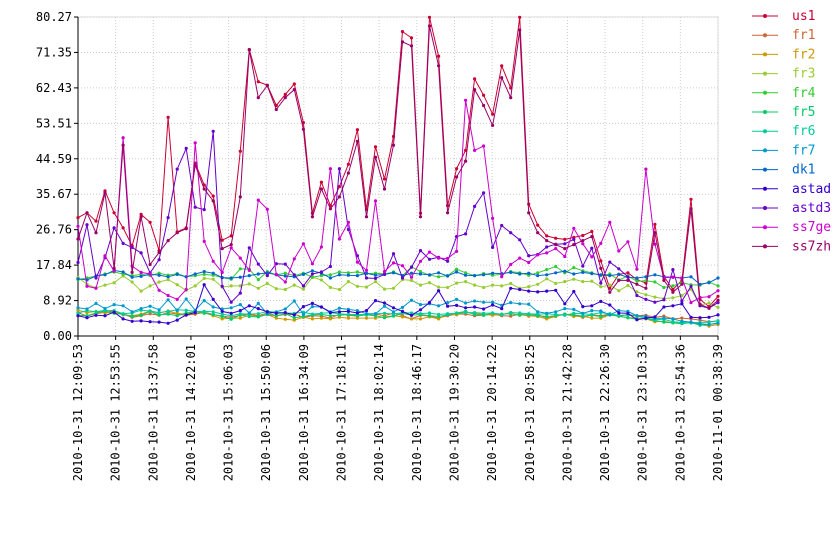 The height and width of the screenshot is (560, 840). Describe the element at coordinates (57, 336) in the screenshot. I see `y-tick-label: 0.00` at that location.